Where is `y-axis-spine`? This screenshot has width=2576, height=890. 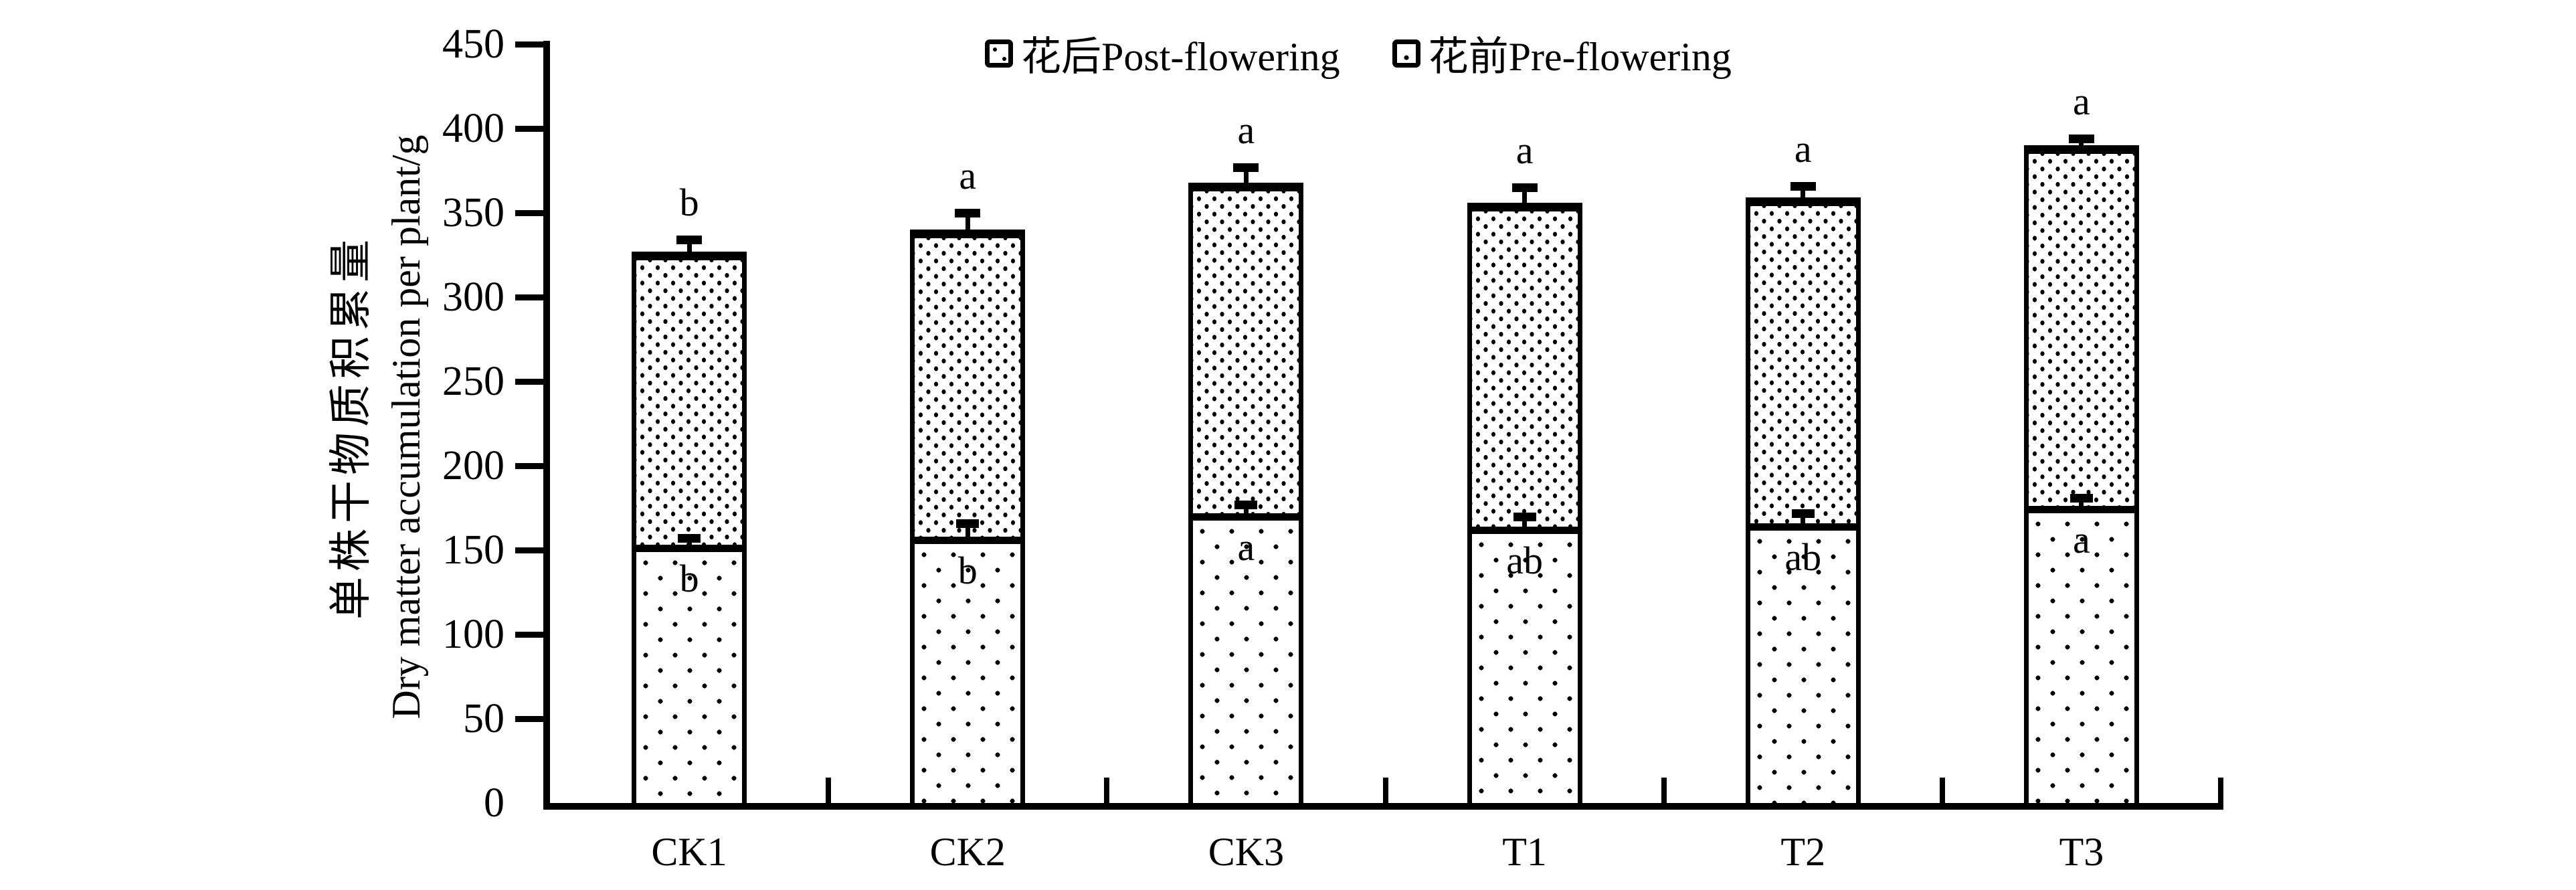 y-axis-spine is located at coordinates (546, 426).